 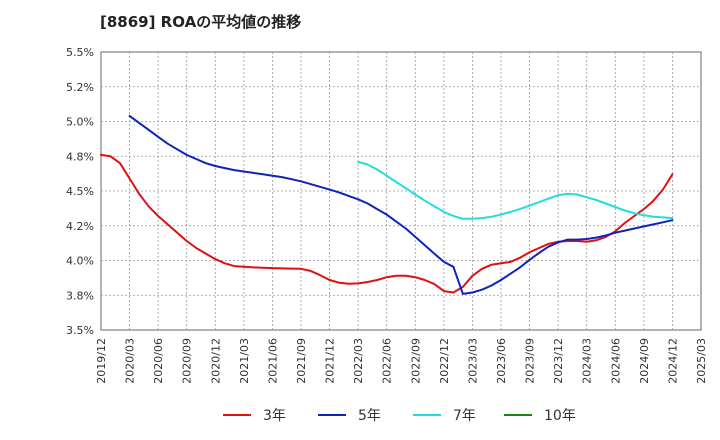 I want to click on y-tick-label: 4.5%, so click(x=80, y=191).